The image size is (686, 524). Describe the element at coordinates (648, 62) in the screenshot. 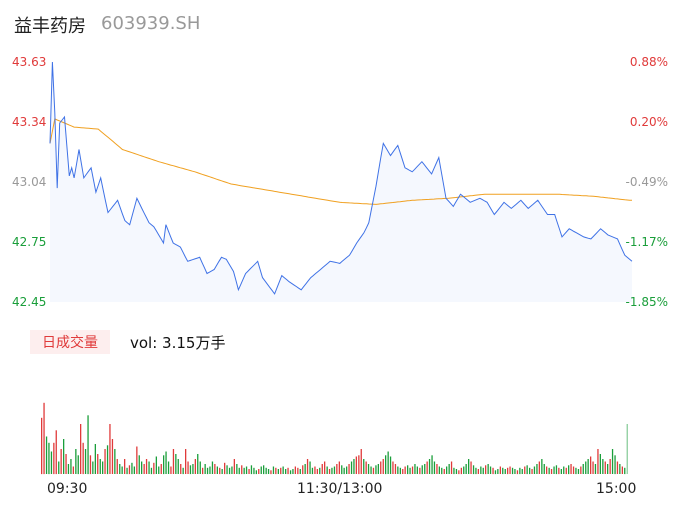

I see `pct-axis-label: 0.88%` at that location.